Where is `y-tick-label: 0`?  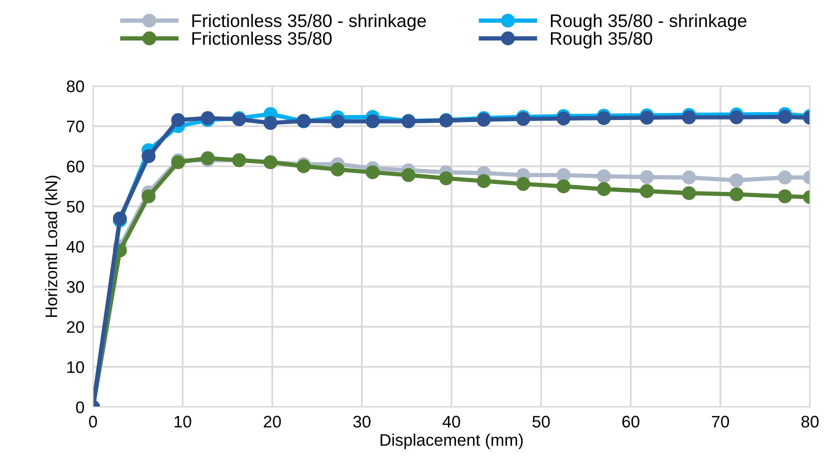 y-tick-label: 0 is located at coordinates (80, 407).